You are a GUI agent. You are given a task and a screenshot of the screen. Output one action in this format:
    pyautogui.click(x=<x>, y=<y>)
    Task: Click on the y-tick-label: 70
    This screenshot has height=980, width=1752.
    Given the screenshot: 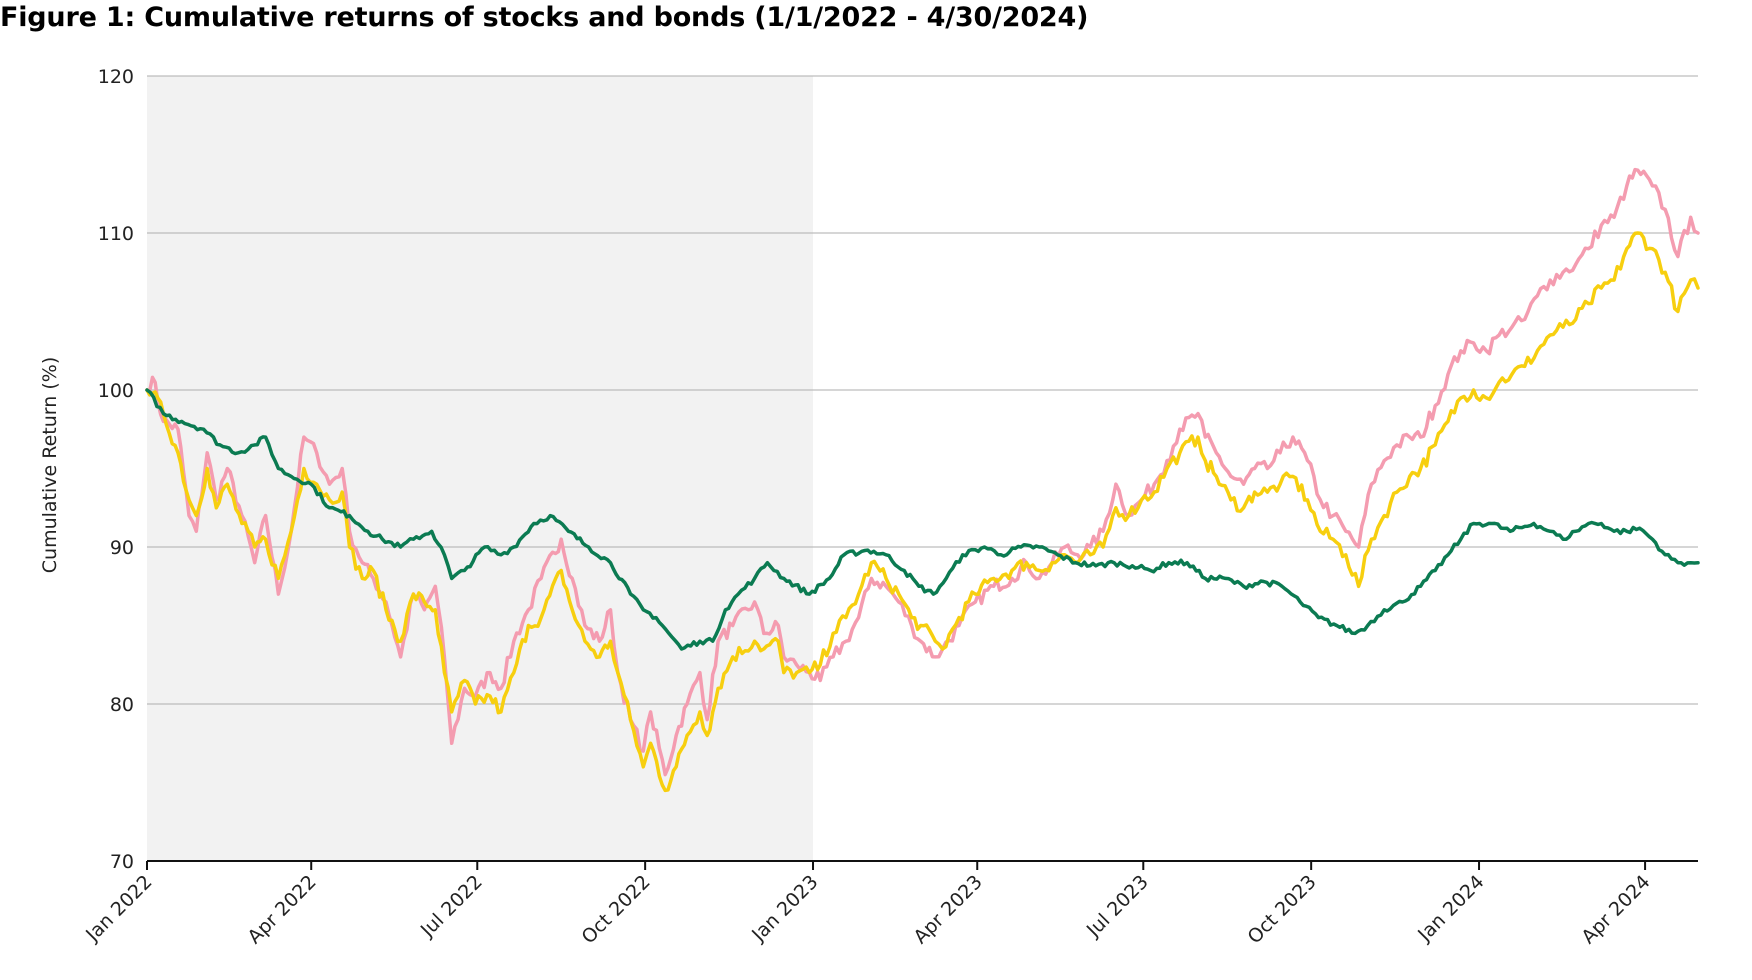 What is the action you would take?
    pyautogui.click(x=122, y=862)
    